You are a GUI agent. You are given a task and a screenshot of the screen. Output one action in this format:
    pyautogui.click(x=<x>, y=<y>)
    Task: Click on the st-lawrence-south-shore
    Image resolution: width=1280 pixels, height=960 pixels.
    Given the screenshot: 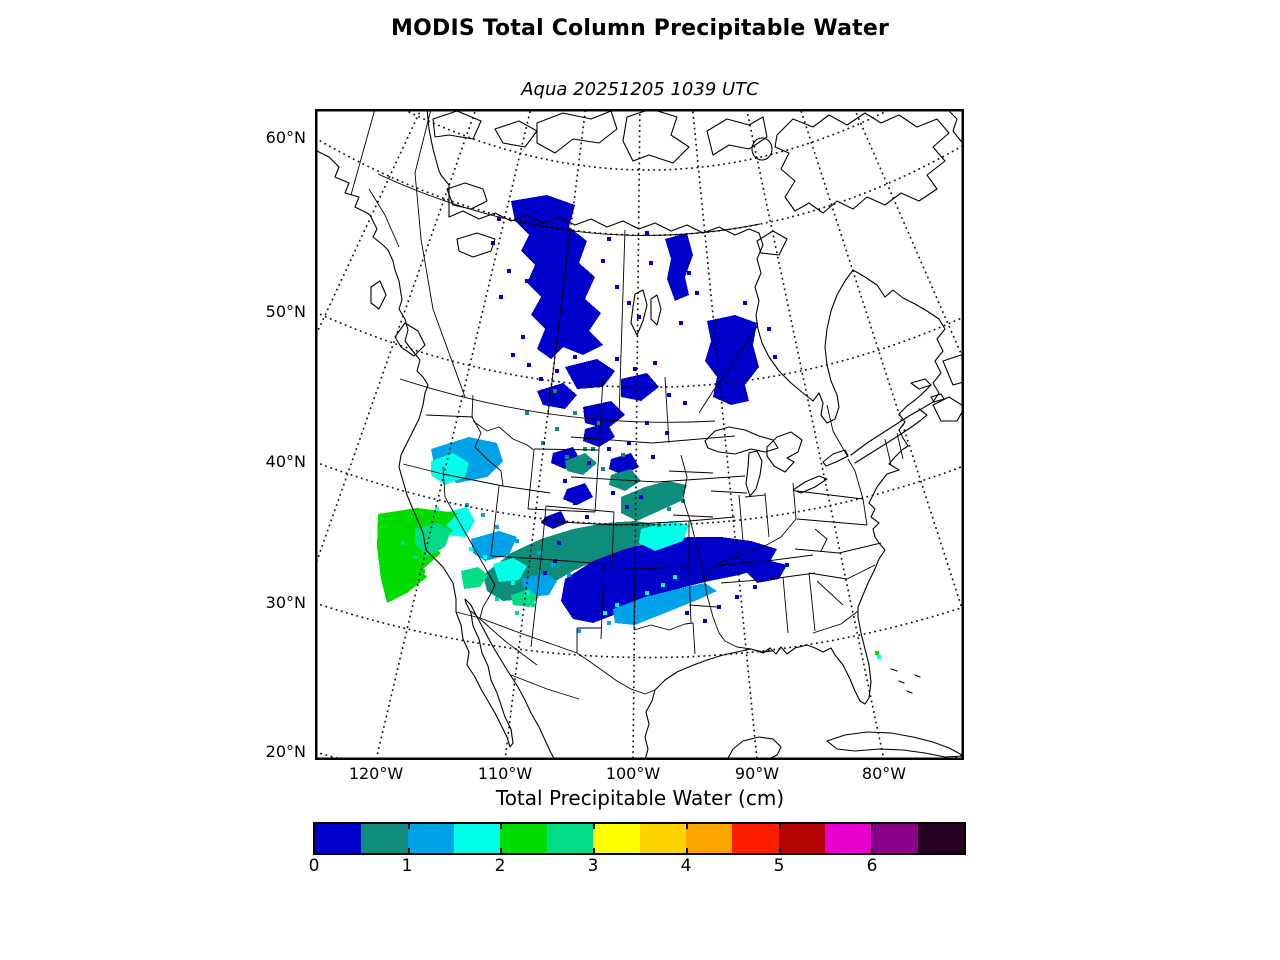 What is the action you would take?
    pyautogui.click(x=891, y=436)
    